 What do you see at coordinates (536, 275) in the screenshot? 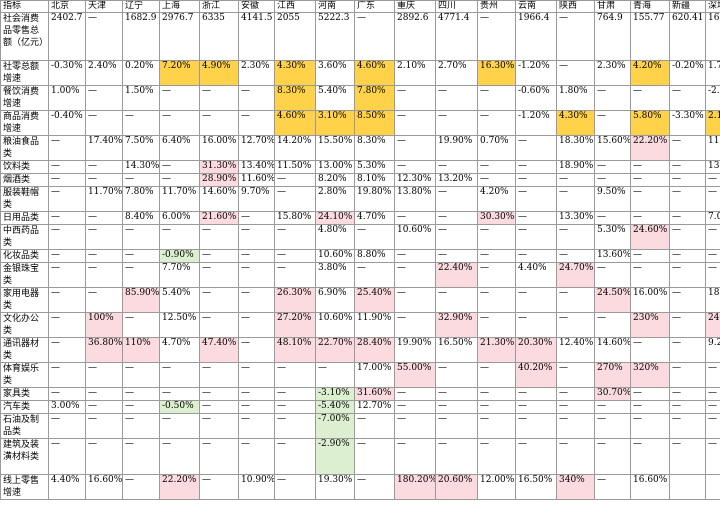
I see `table-cell: 4.40%` at bounding box center [536, 275].